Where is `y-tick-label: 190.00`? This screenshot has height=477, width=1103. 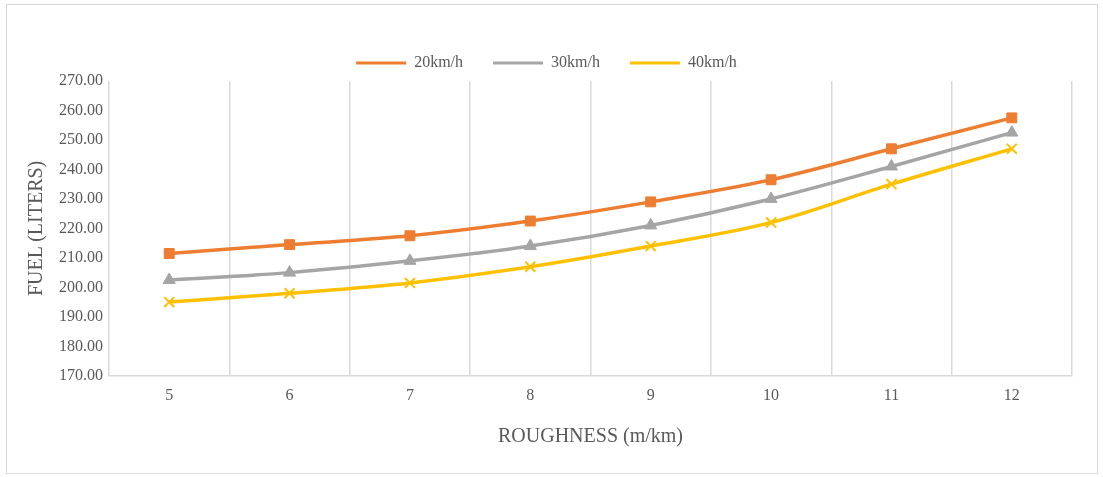
y-tick-label: 190.00 is located at coordinates (81, 316).